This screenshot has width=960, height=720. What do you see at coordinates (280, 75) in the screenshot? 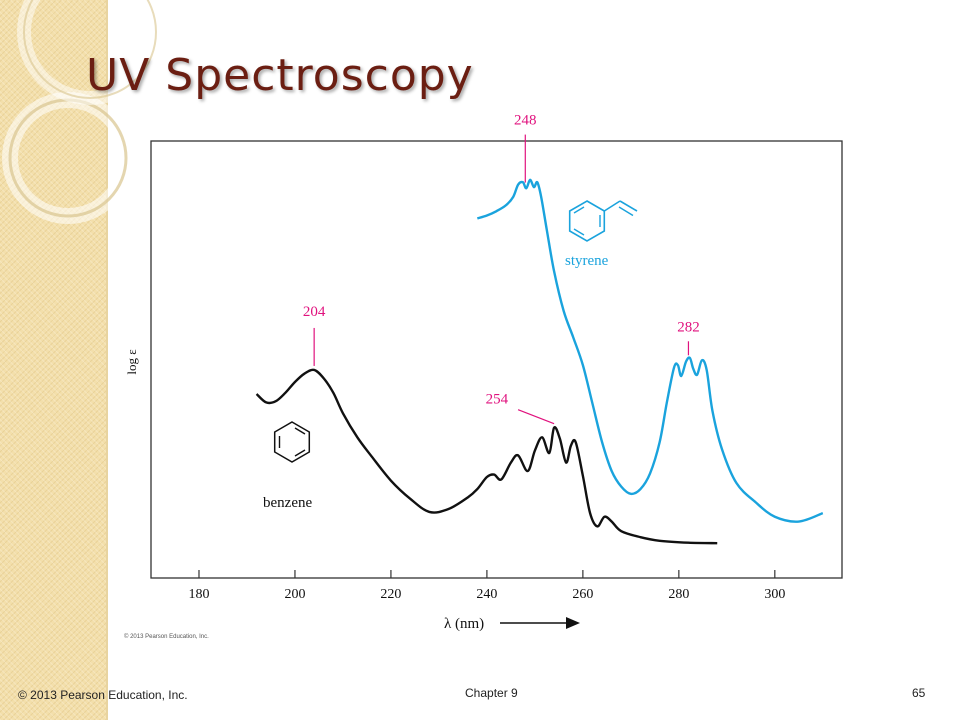
I see `page-title: UV Spectroscopy` at bounding box center [280, 75].